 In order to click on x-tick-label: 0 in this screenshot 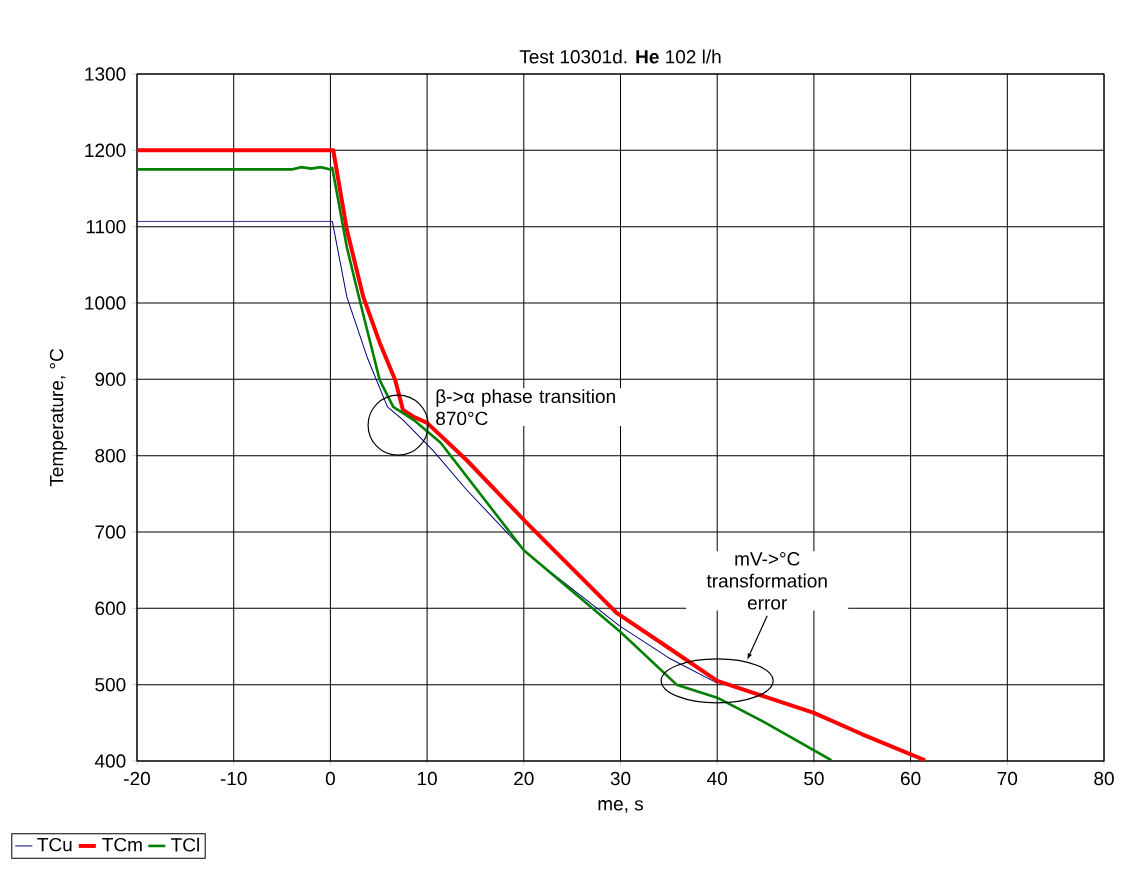, I will do `click(330, 778)`.